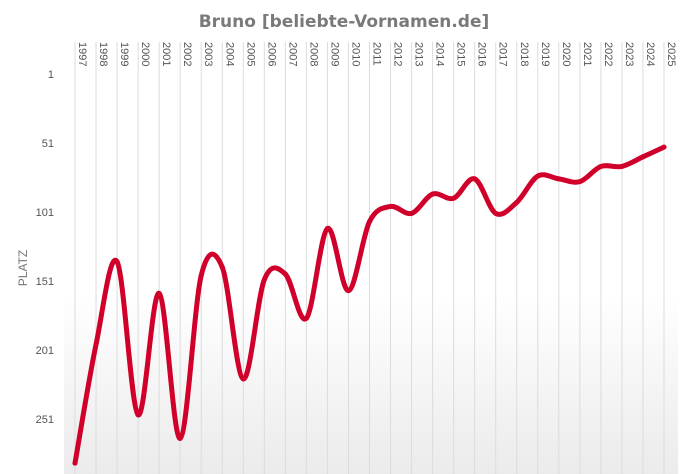 The image size is (689, 474). Describe the element at coordinates (145, 54) in the screenshot. I see `x-tick-label: 2000` at that location.